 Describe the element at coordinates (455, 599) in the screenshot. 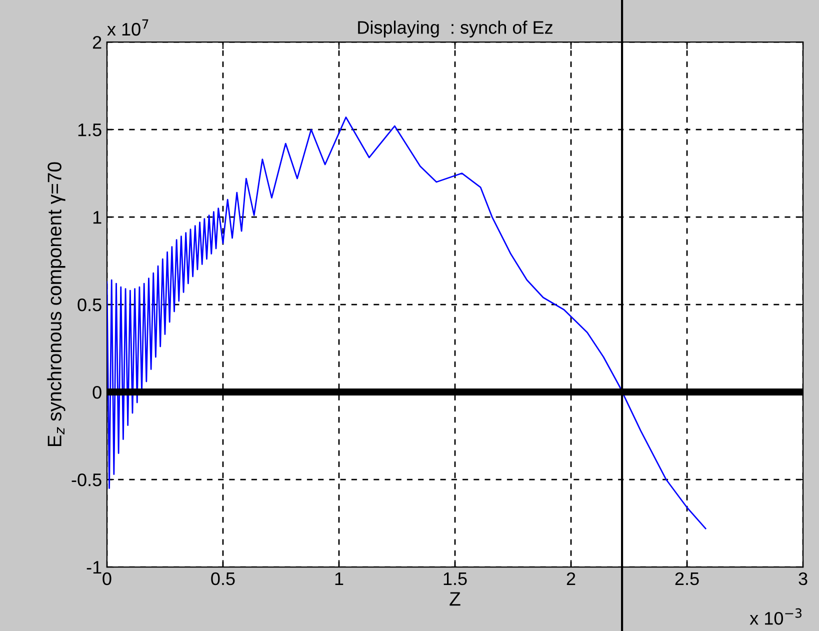

I see `x-axis-title: Z` at that location.